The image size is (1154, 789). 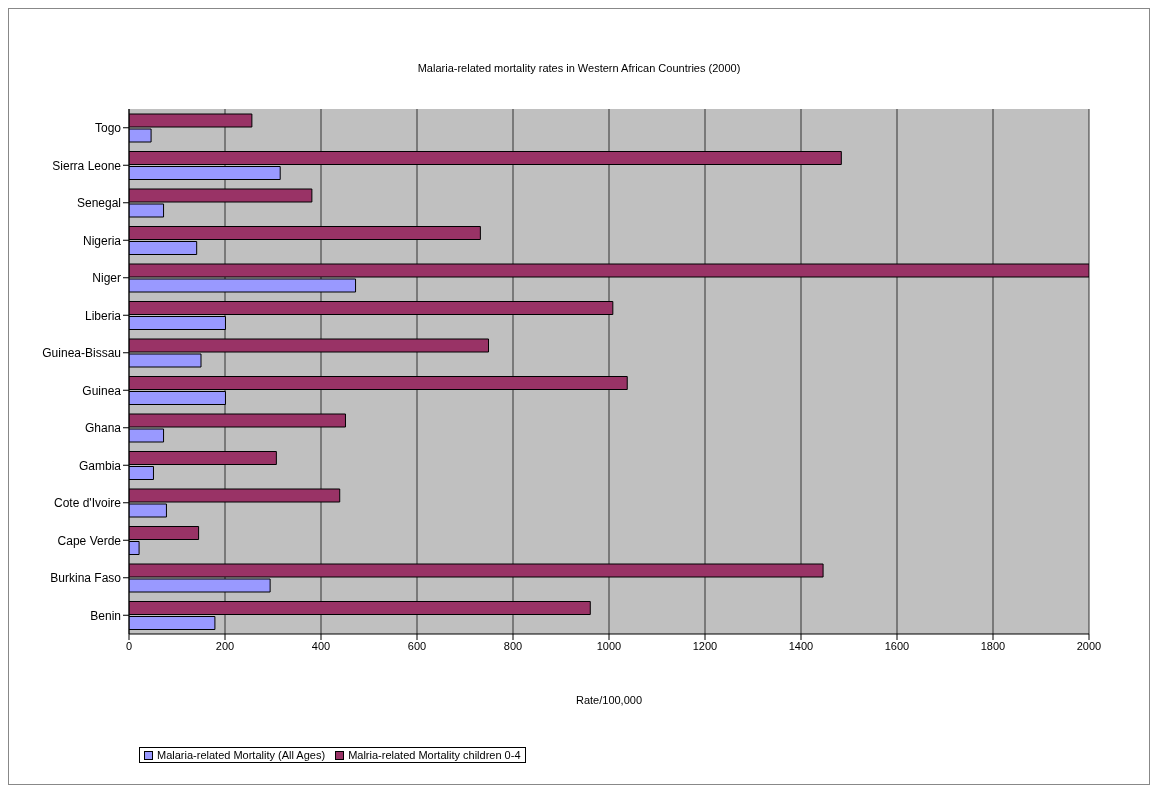 What do you see at coordinates (609, 645) in the screenshot?
I see `x-tick-label: 1000` at bounding box center [609, 645].